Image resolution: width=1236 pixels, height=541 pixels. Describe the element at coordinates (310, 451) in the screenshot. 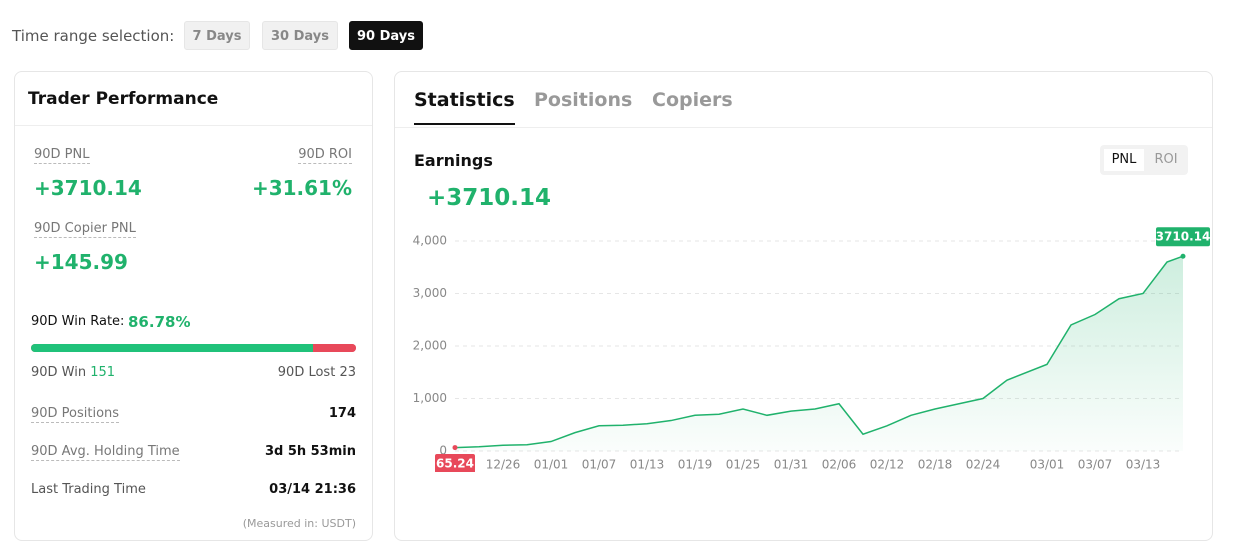

I see `row-value: 3d 5h 53min` at that location.